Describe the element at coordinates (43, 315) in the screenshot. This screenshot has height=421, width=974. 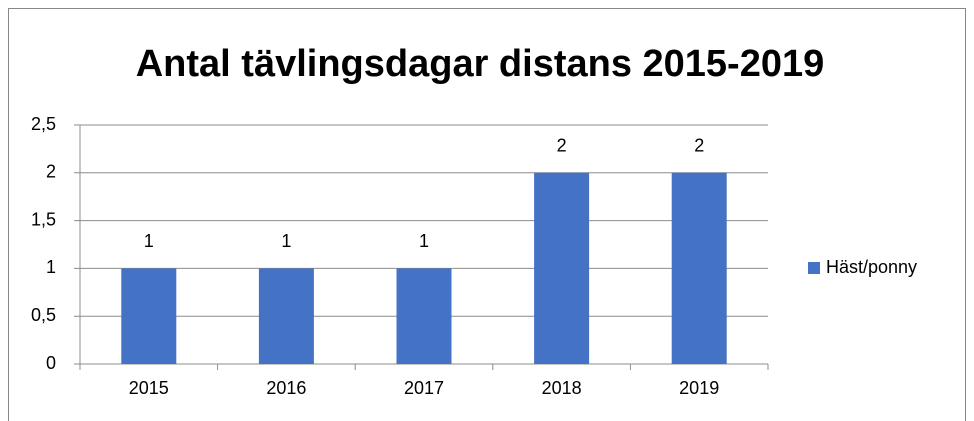
I see `y-tick-label: 0,5` at that location.